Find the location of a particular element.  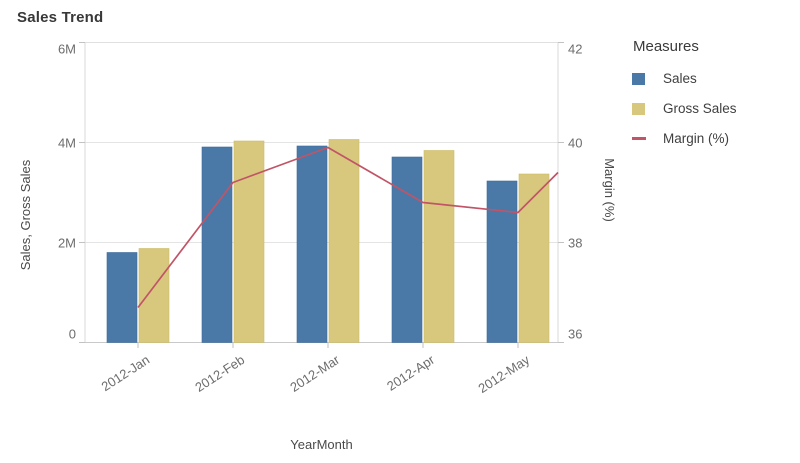

right-axis-label-42: 42 is located at coordinates (575, 49).